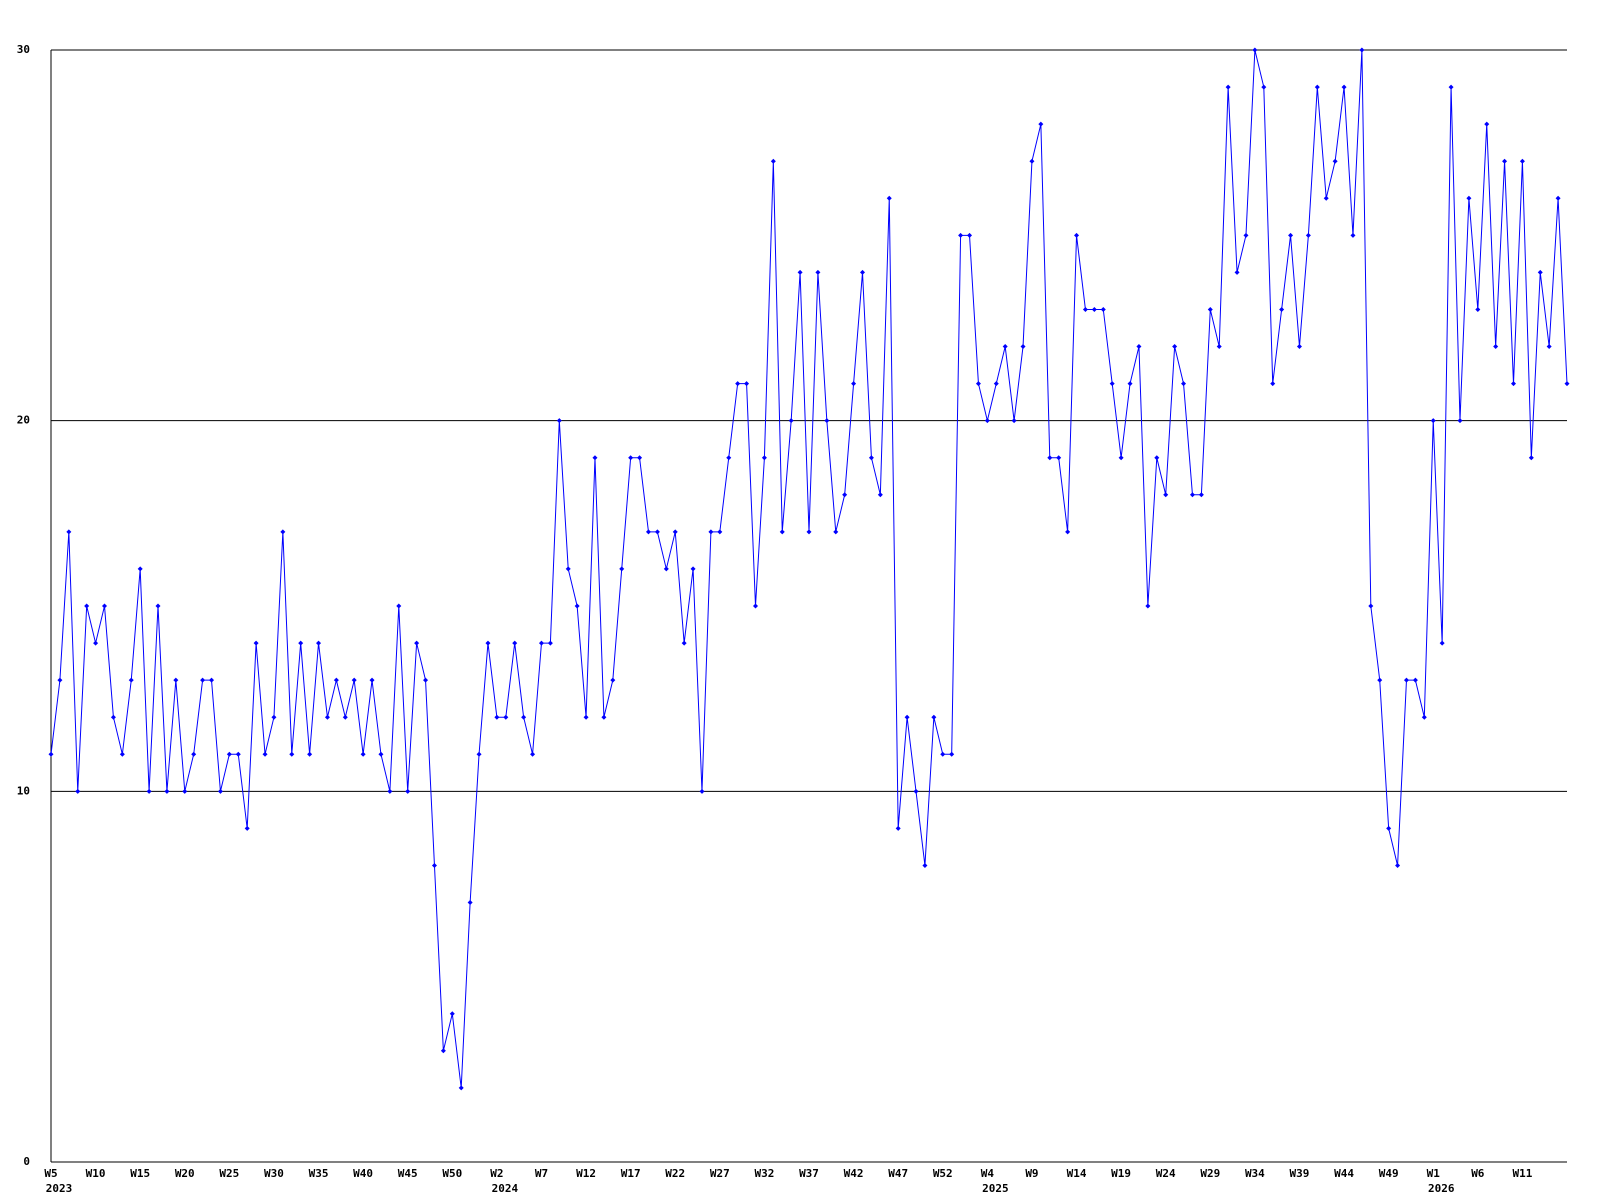 Image resolution: width=1600 pixels, height=1200 pixels. I want to click on x-tick-label: W44, so click(1344, 1173).